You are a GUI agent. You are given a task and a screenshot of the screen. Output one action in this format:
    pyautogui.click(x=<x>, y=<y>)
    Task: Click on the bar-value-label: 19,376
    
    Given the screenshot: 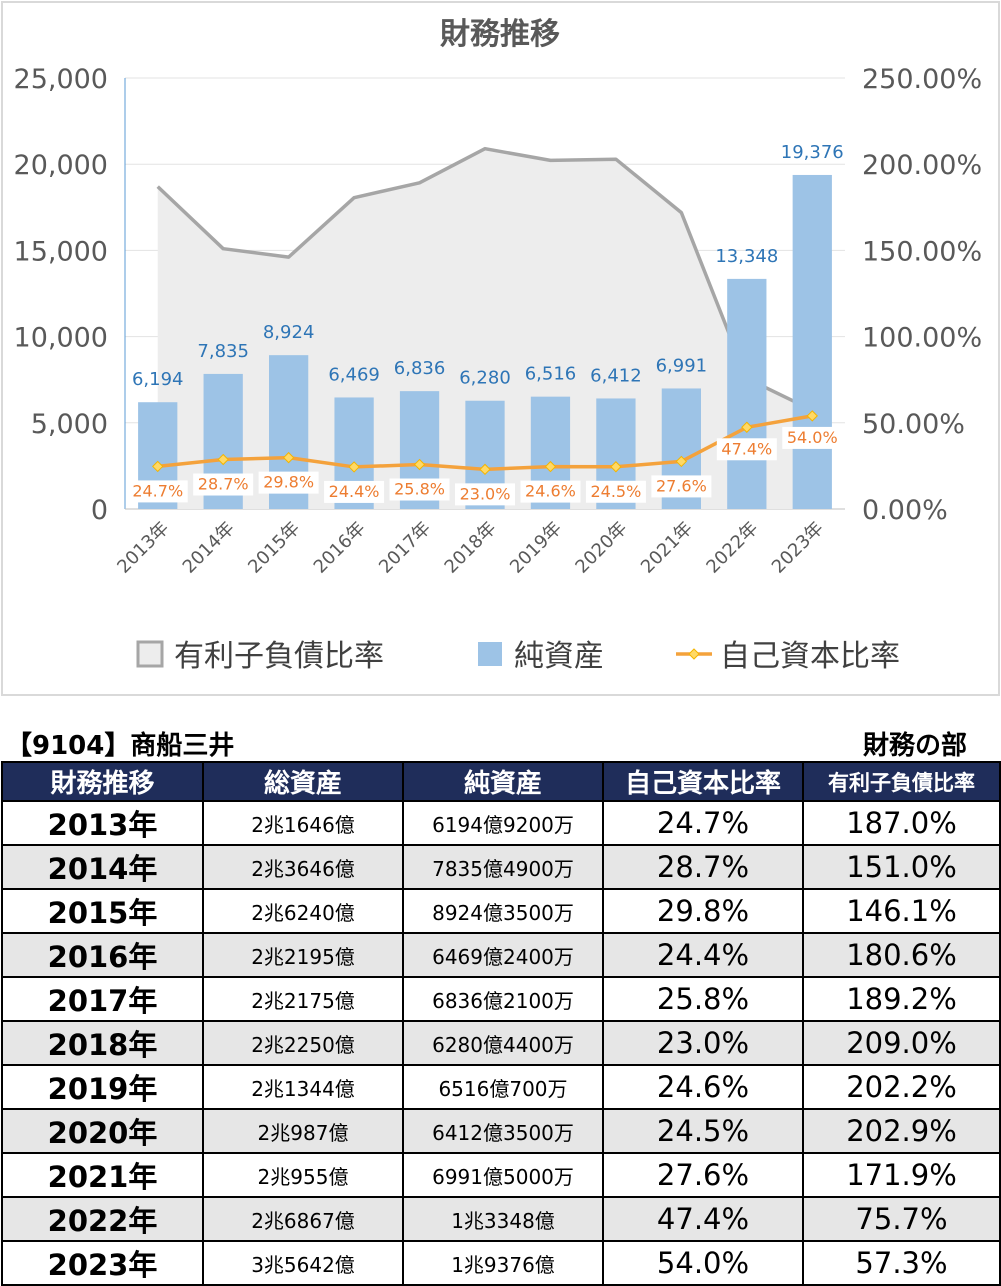 What is the action you would take?
    pyautogui.click(x=812, y=152)
    